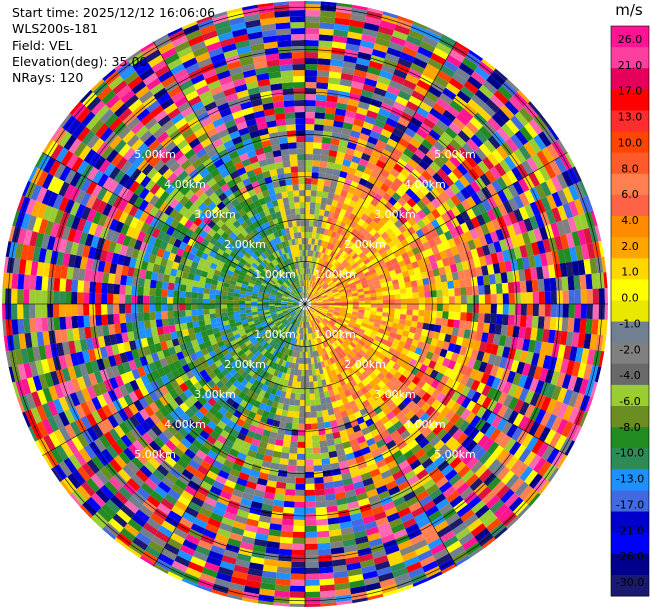 The image size is (650, 610). What do you see at coordinates (80, 61) in the screenshot?
I see `elevation: Elevation(deg): 35.00` at bounding box center [80, 61].